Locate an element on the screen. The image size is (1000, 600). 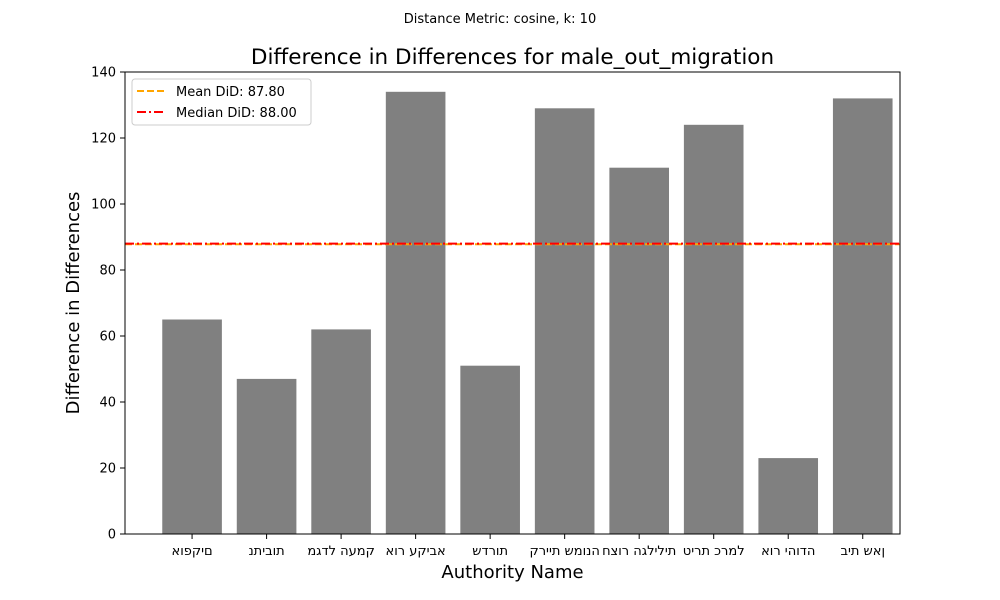
x-tick-label: ‭שדרות‬ is located at coordinates (490, 551).